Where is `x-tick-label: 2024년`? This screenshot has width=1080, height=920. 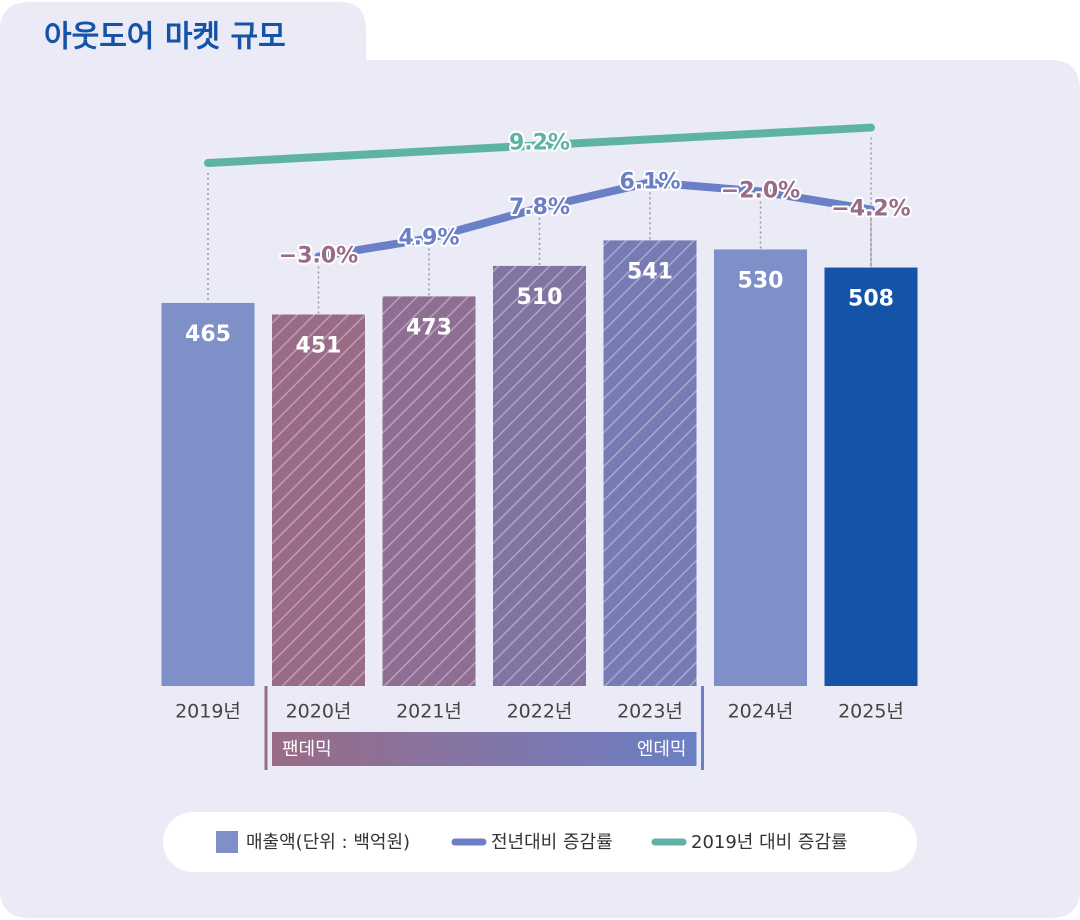 x-tick-label: 2024년 is located at coordinates (761, 712).